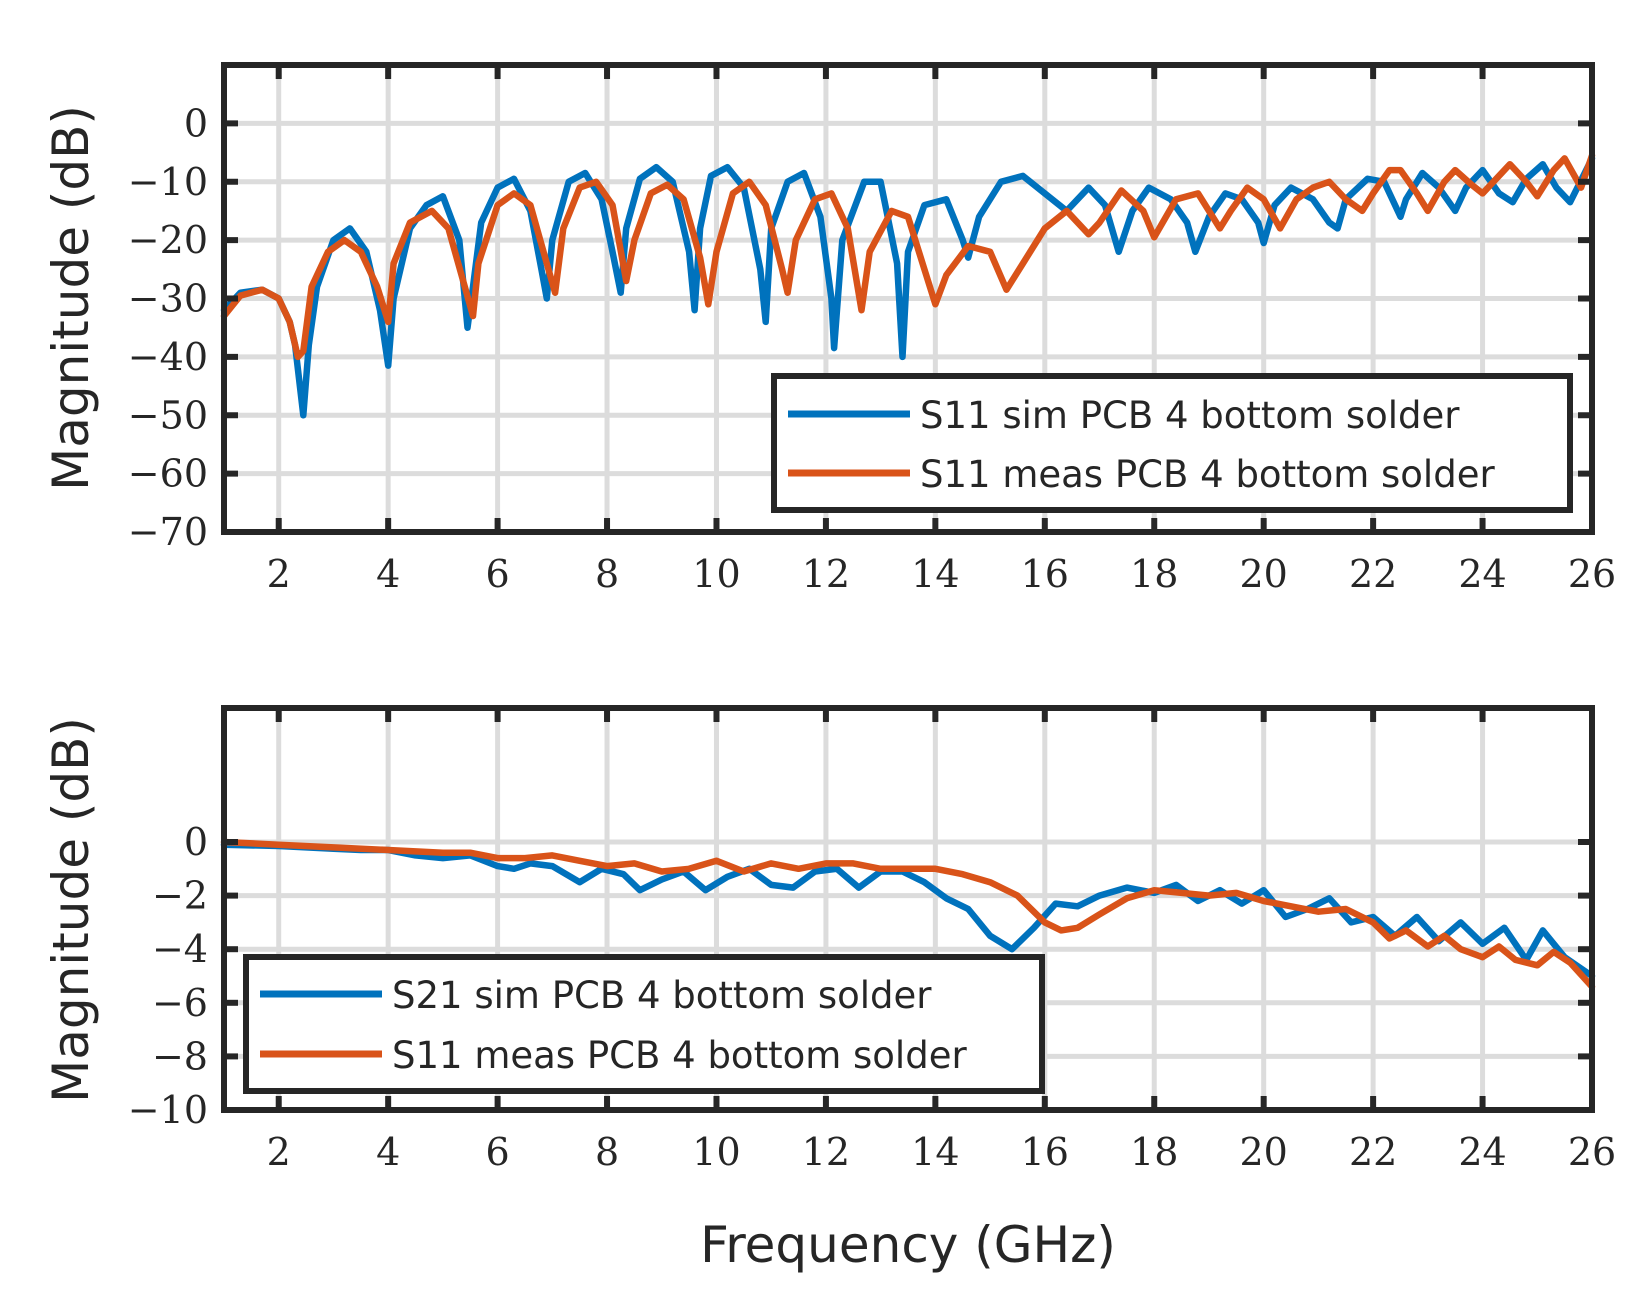 The width and height of the screenshot is (1634, 1297). Describe the element at coordinates (607, 1152) in the screenshot. I see `bottom-x-tick-label: 8` at that location.